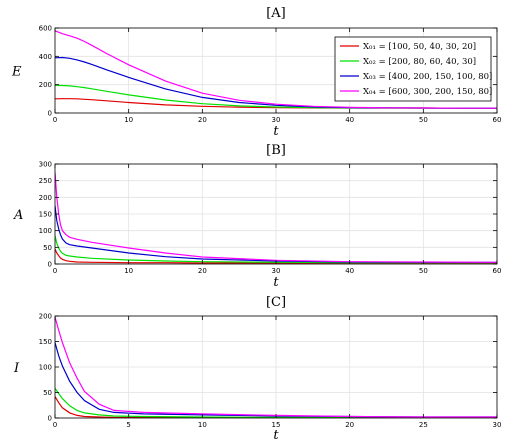 The height and width of the screenshot is (447, 529). Describe the element at coordinates (276, 150) in the screenshot. I see `panel-title: [B]` at that location.